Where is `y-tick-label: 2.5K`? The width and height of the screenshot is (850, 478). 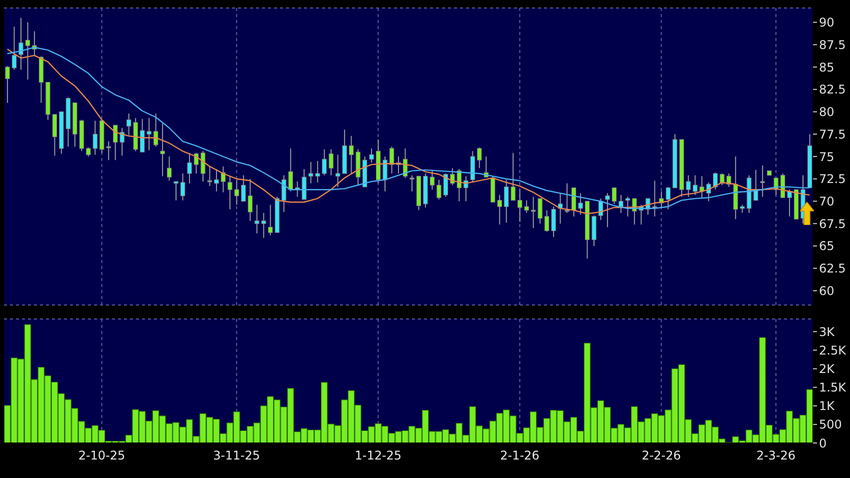 y-tick-label: 2.5K is located at coordinates (833, 350).